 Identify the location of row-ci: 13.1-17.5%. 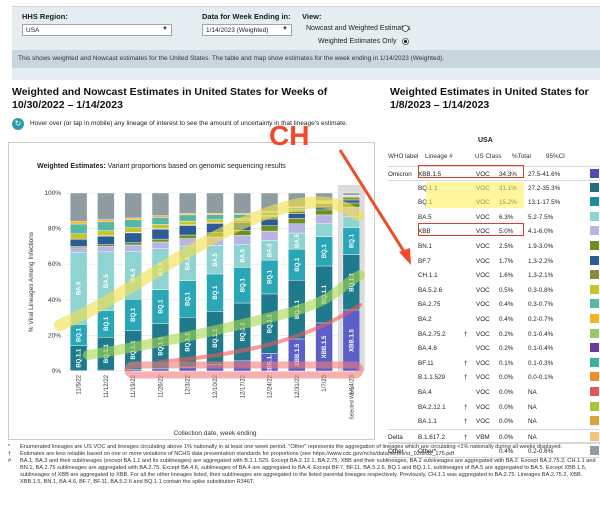
(544, 203).